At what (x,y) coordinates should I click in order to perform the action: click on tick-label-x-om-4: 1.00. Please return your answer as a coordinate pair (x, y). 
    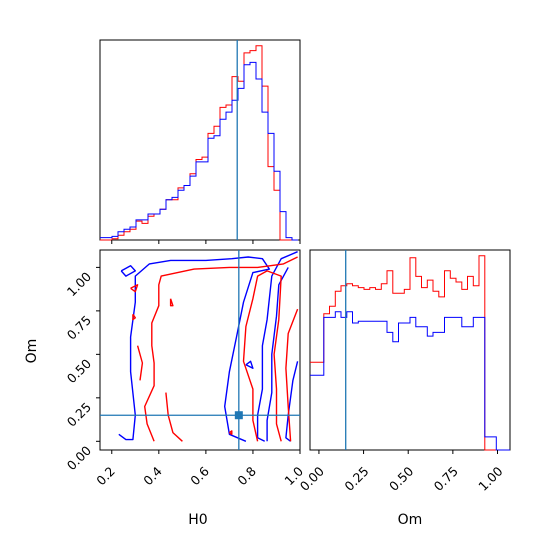
    Looking at the image, I should click on (490, 478).